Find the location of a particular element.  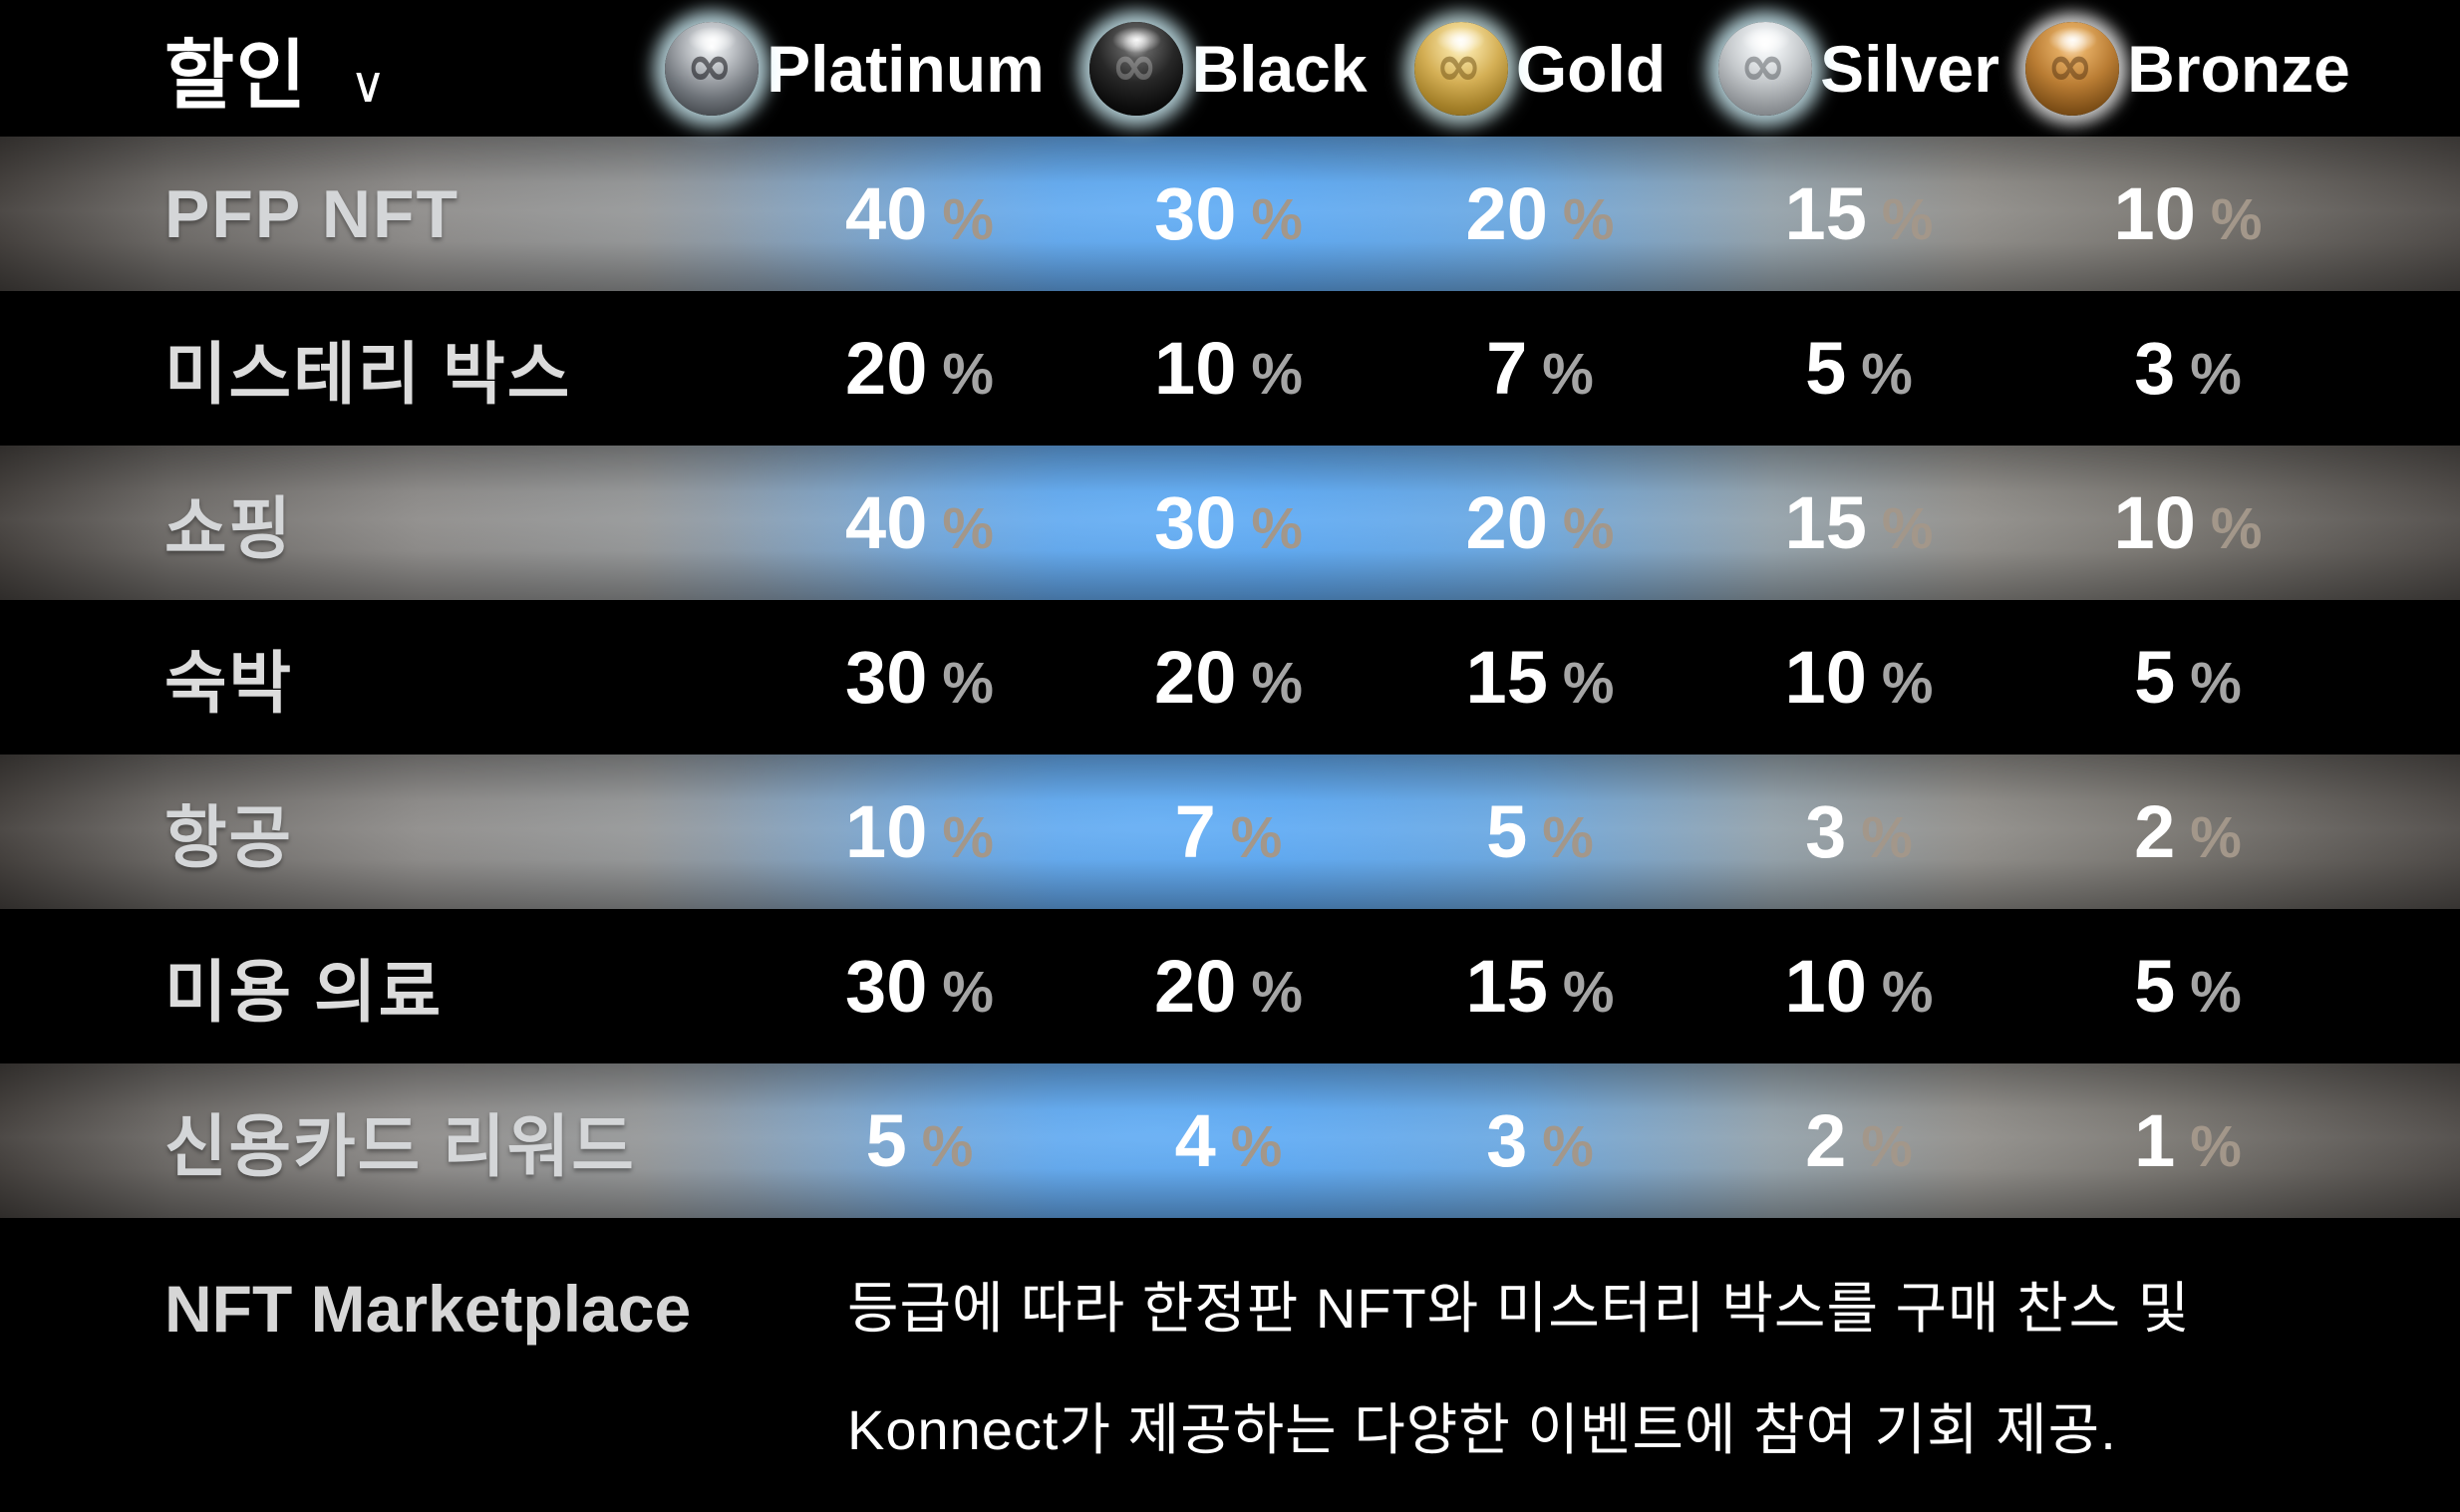

row-label: 숙박 is located at coordinates (229, 684).